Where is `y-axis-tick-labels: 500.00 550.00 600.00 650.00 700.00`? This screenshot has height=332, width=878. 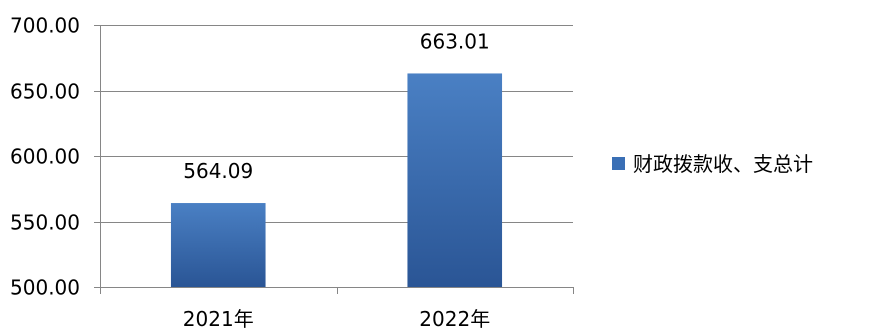
y-axis-tick-labels: 500.00 550.00 600.00 650.00 700.00 is located at coordinates (45, 157).